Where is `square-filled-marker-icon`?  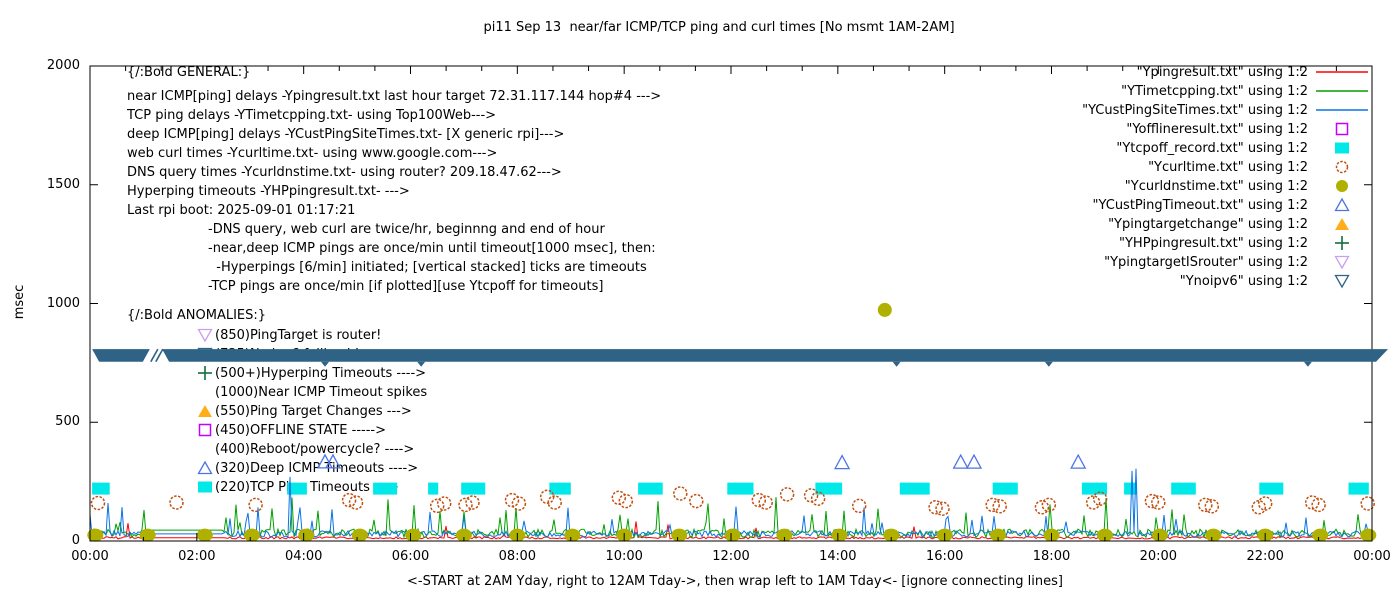 square-filled-marker-icon is located at coordinates (1342, 148).